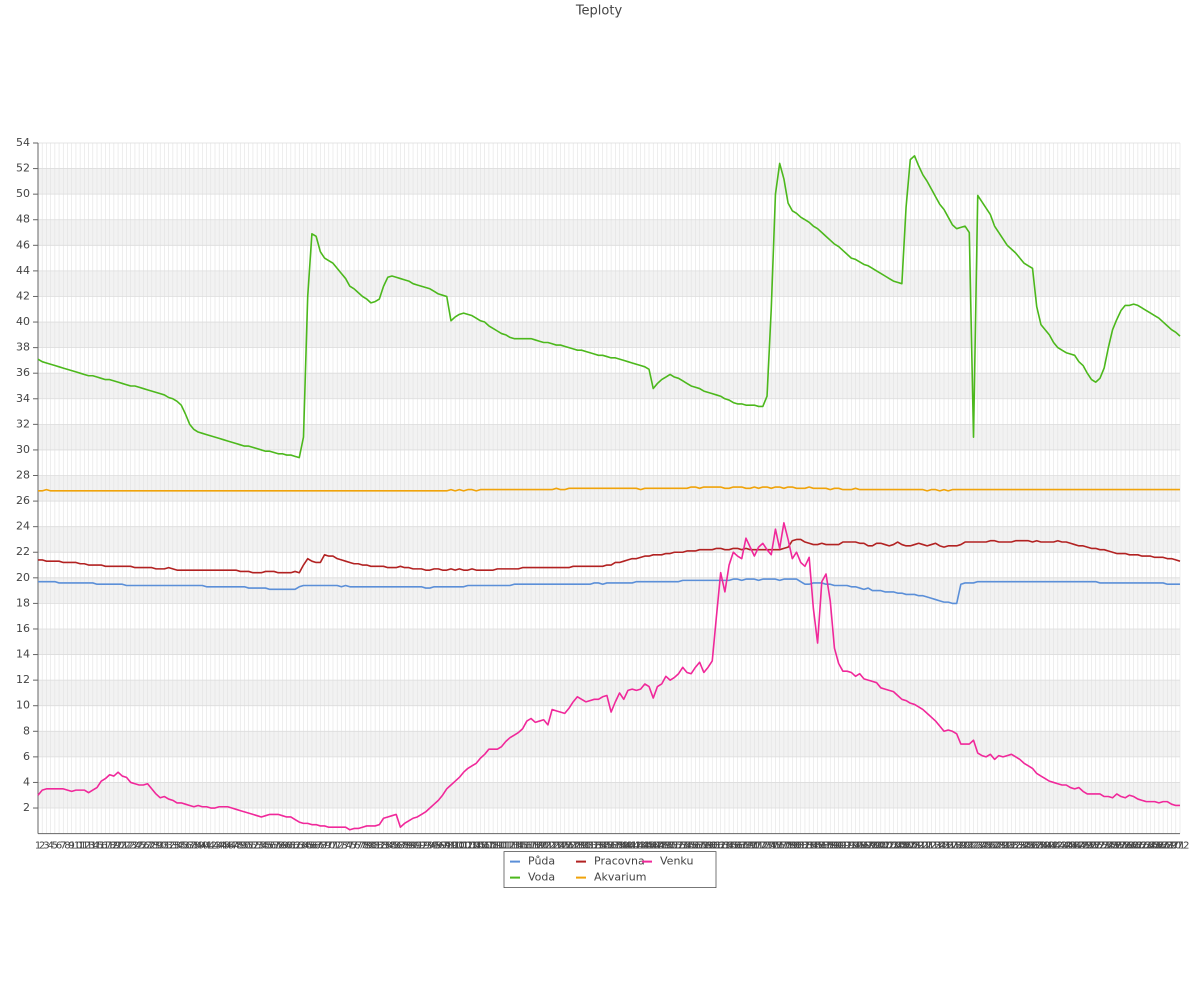 Image resolution: width=1200 pixels, height=1000 pixels. What do you see at coordinates (463, 846) in the screenshot?
I see `x-tick-label: 102` at bounding box center [463, 846].